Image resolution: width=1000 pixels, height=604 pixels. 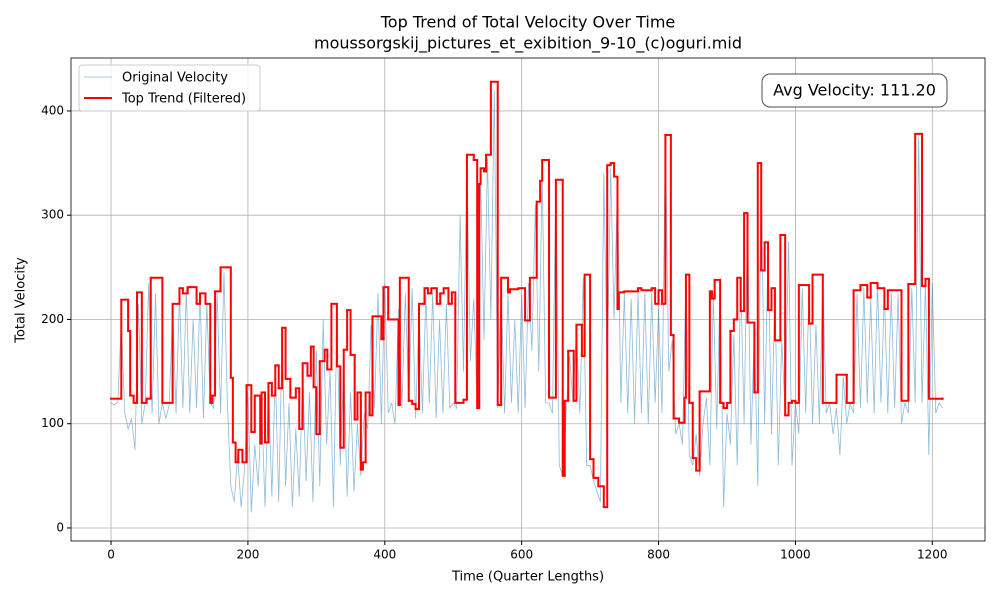 I want to click on x-tick-label: 800, so click(x=658, y=555).